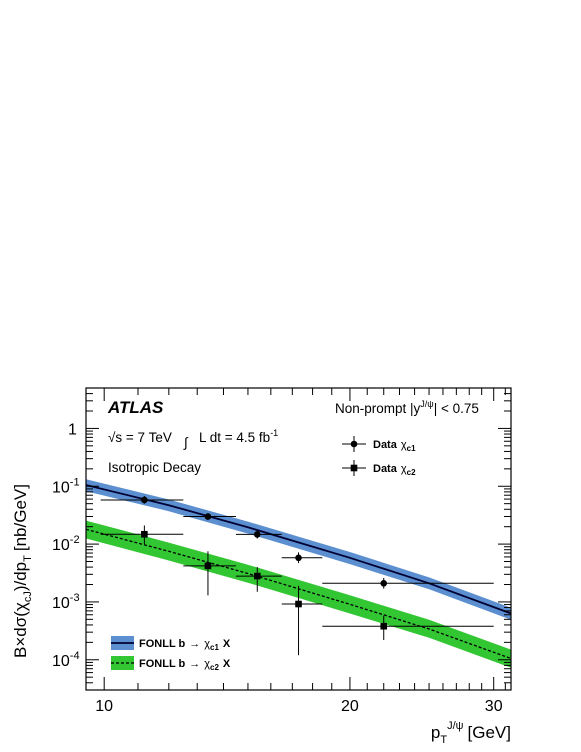 The image size is (581, 752). Describe the element at coordinates (257, 534) in the screenshot. I see `series-1-point-3-marker` at that location.